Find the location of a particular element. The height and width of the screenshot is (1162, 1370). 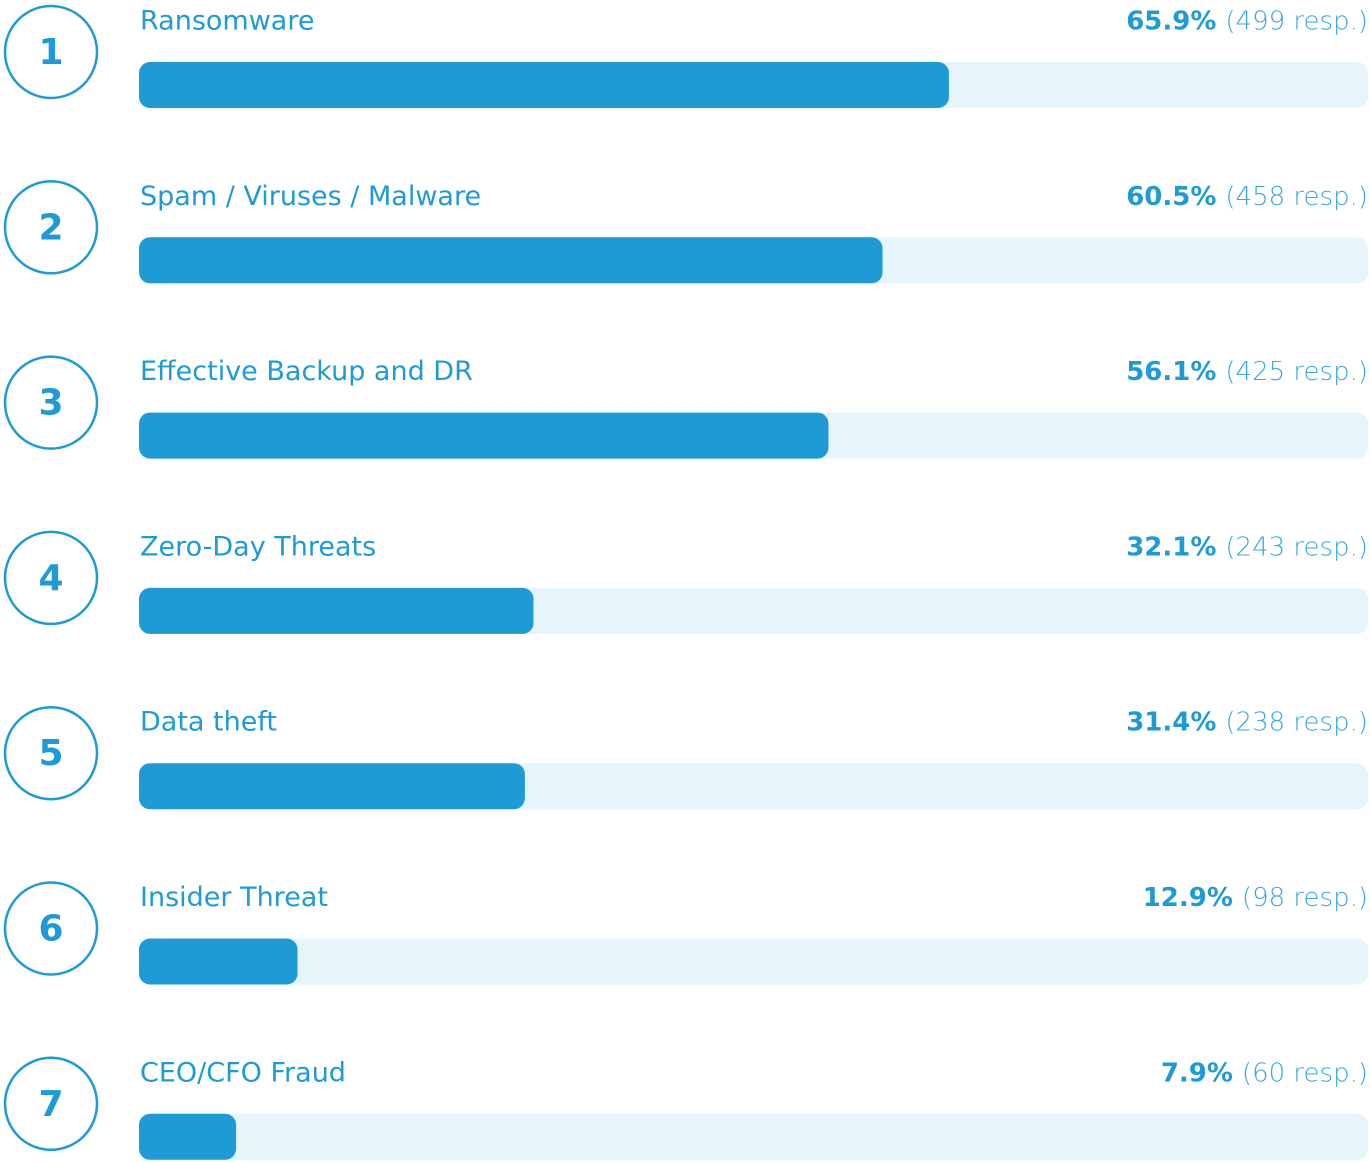

category-label: Data theft is located at coordinates (208, 722).